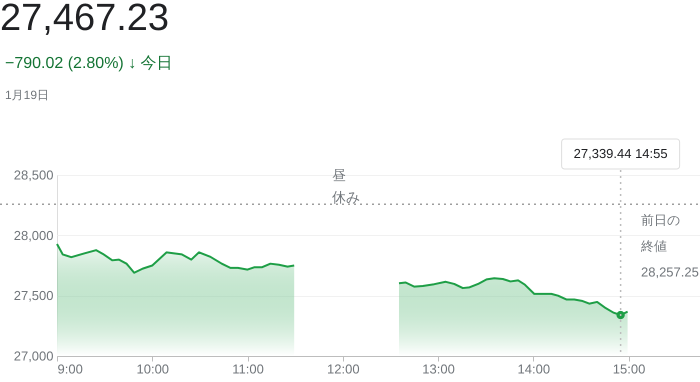 The width and height of the screenshot is (700, 382). Describe the element at coordinates (70, 369) in the screenshot. I see `x-tick-label: 9:00` at that location.